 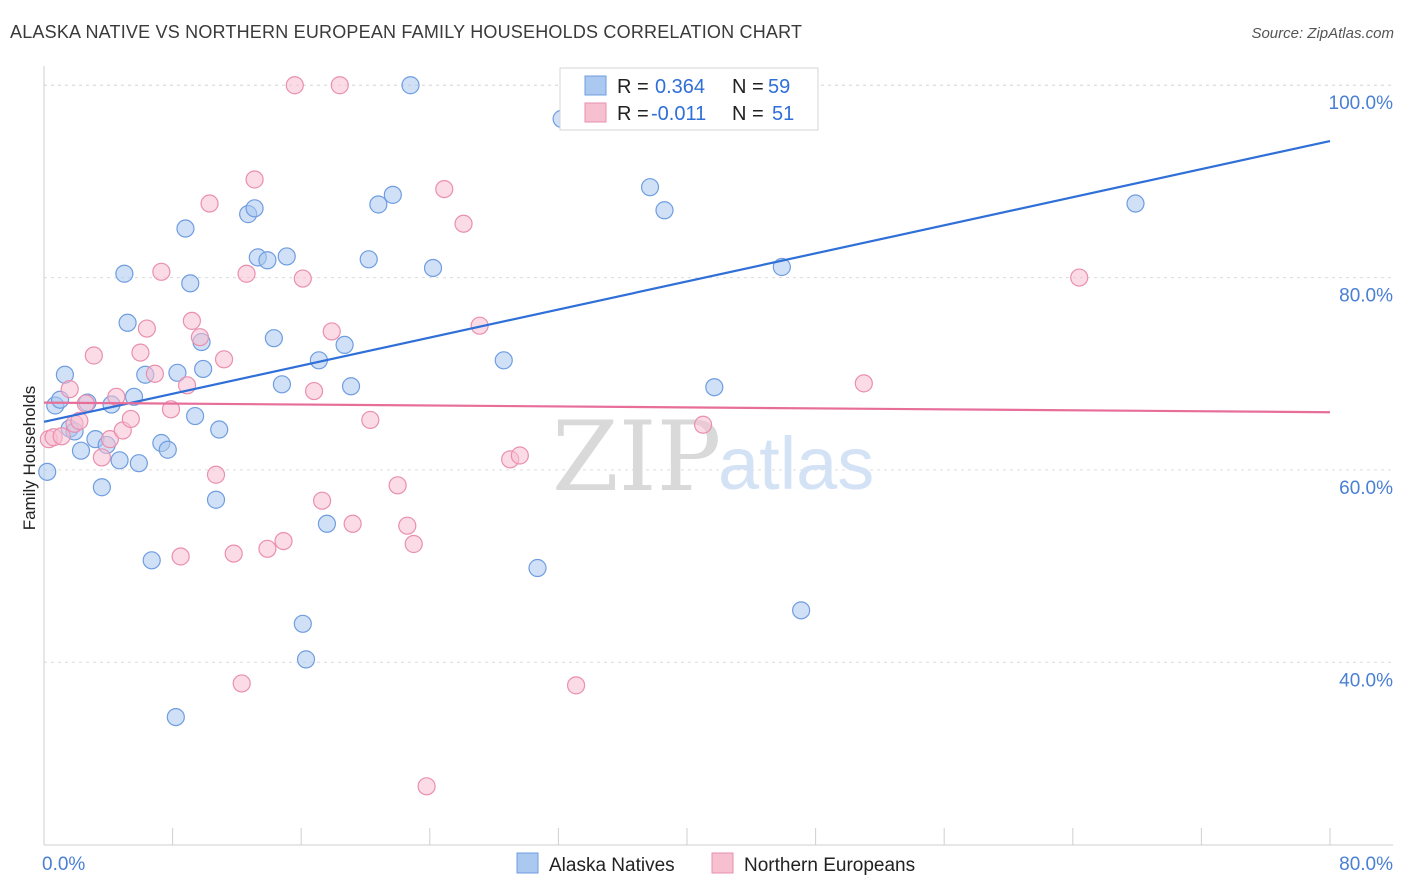 I want to click on legend-r-label-northern: R =, so click(x=633, y=114).